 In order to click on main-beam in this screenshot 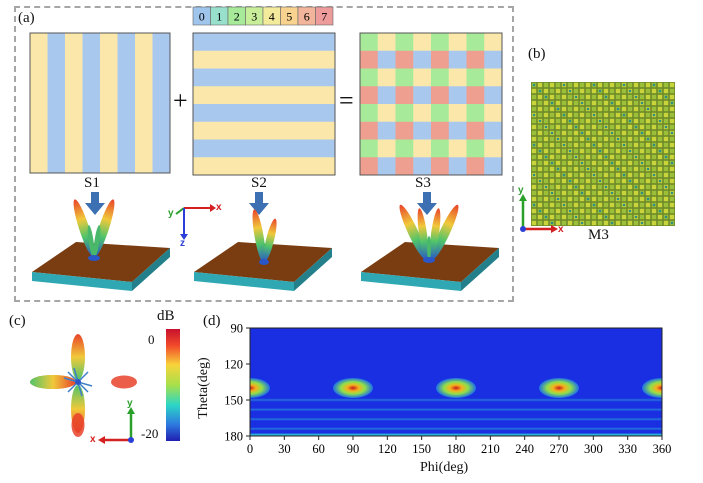, I will do `click(652, 388)`.